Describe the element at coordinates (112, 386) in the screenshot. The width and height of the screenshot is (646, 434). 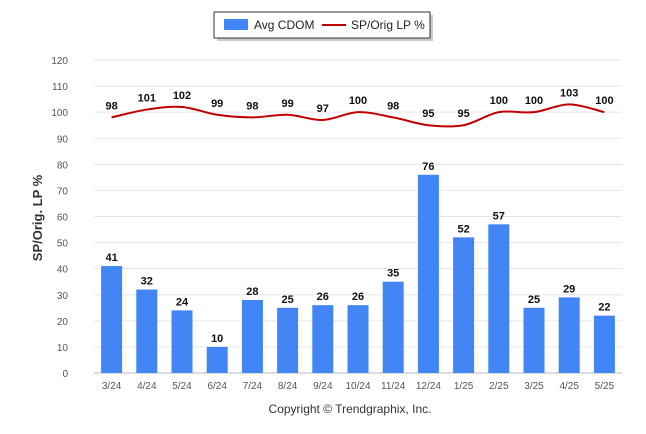
I see `x-tick-label: 3/24` at that location.